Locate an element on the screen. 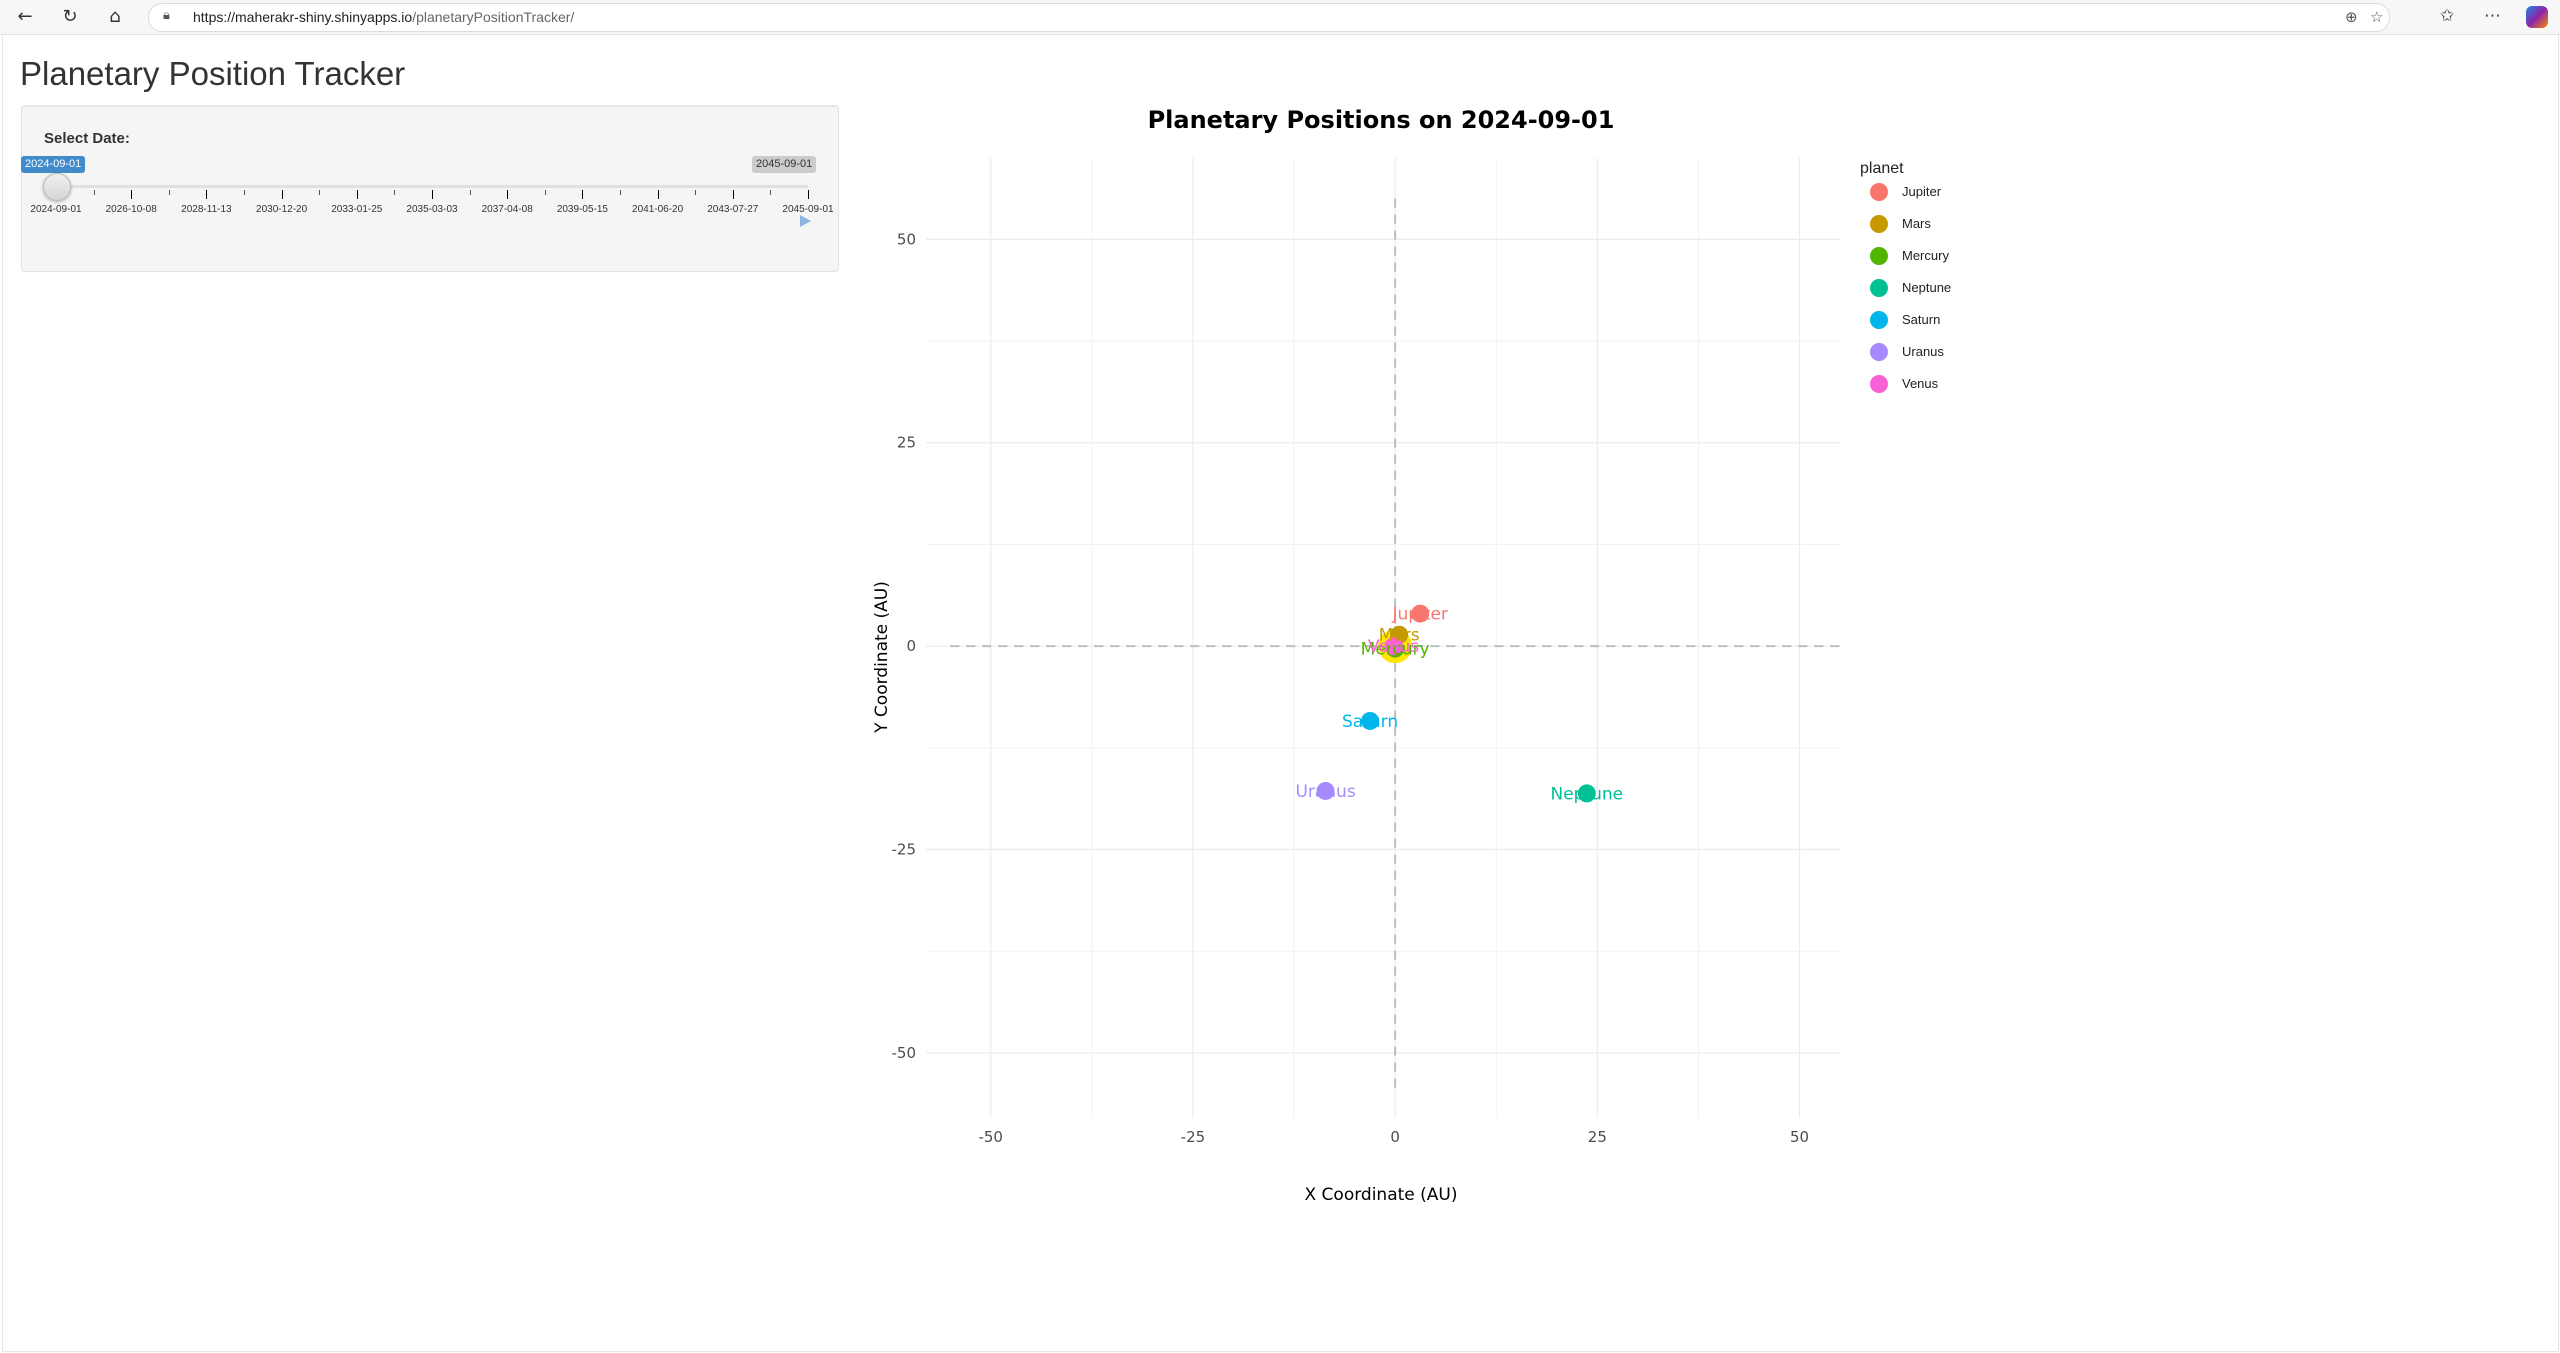  legend-label: Mercury is located at coordinates (1925, 255).